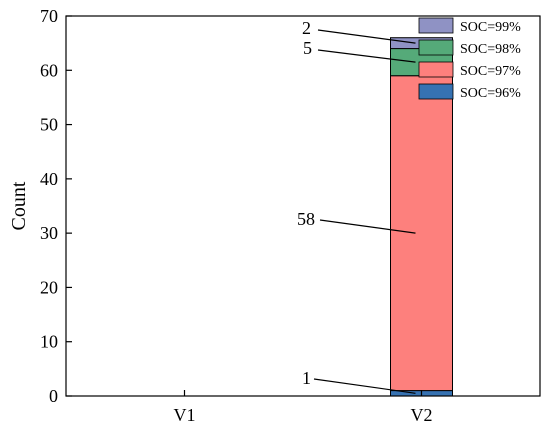 Image resolution: width=550 pixels, height=434 pixels. What do you see at coordinates (306, 28) in the screenshot?
I see `annotation-label-1: 2` at bounding box center [306, 28].